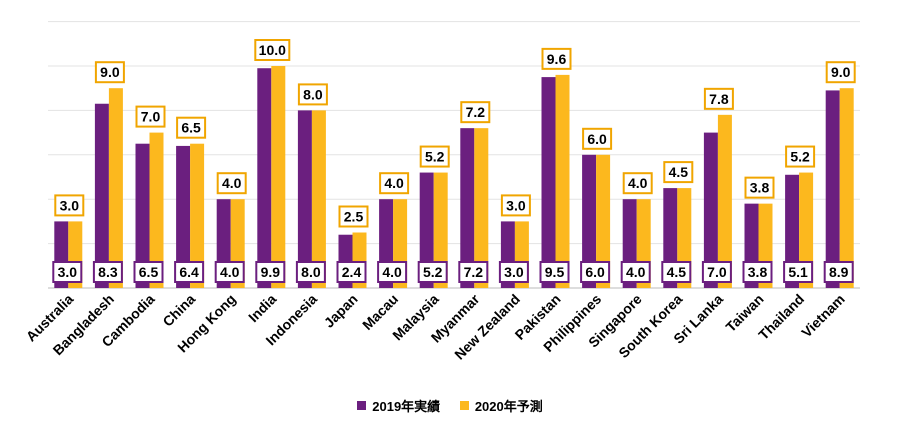 The image size is (900, 446). I want to click on data-label-2019: 2.4, so click(352, 272).